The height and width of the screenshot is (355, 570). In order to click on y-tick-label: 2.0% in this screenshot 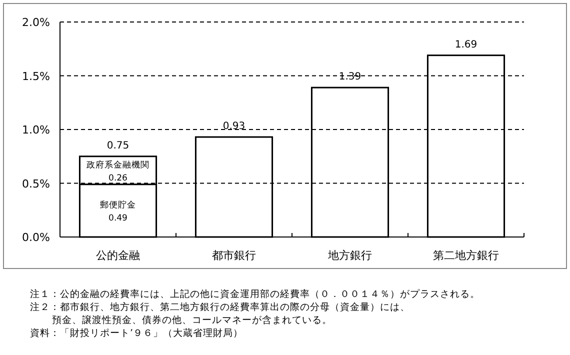, I will do `click(36, 22)`.